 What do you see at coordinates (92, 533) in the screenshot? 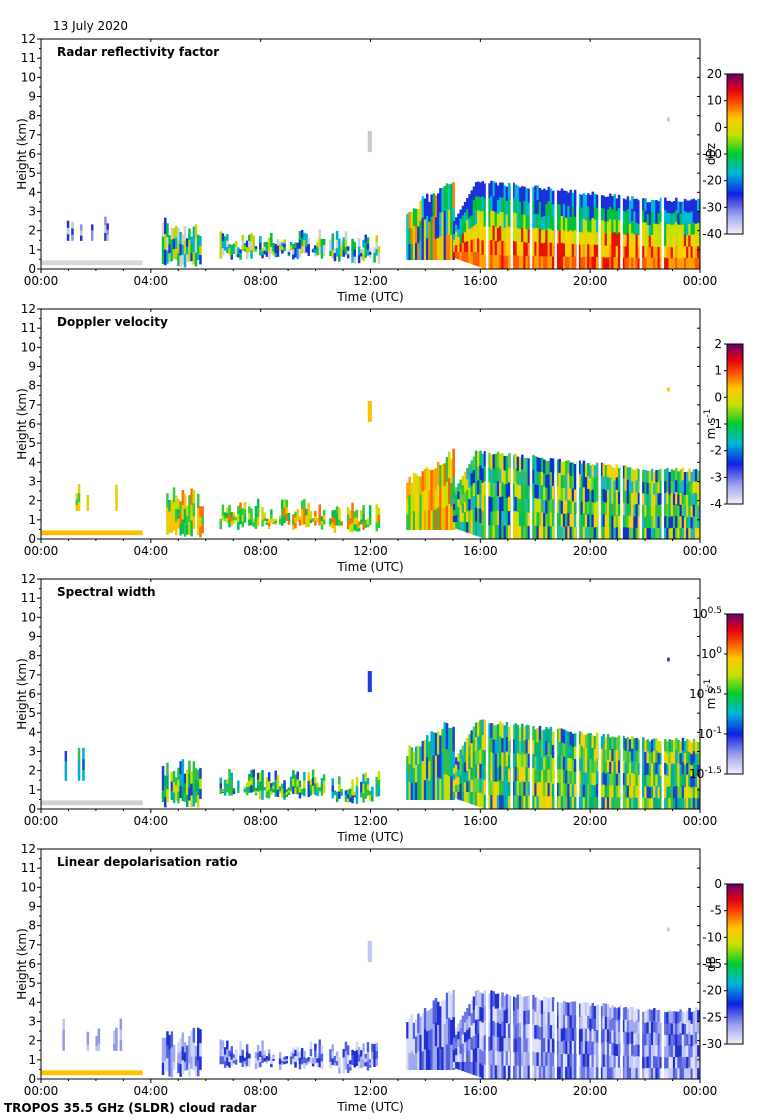
I see `echo-block` at bounding box center [92, 533].